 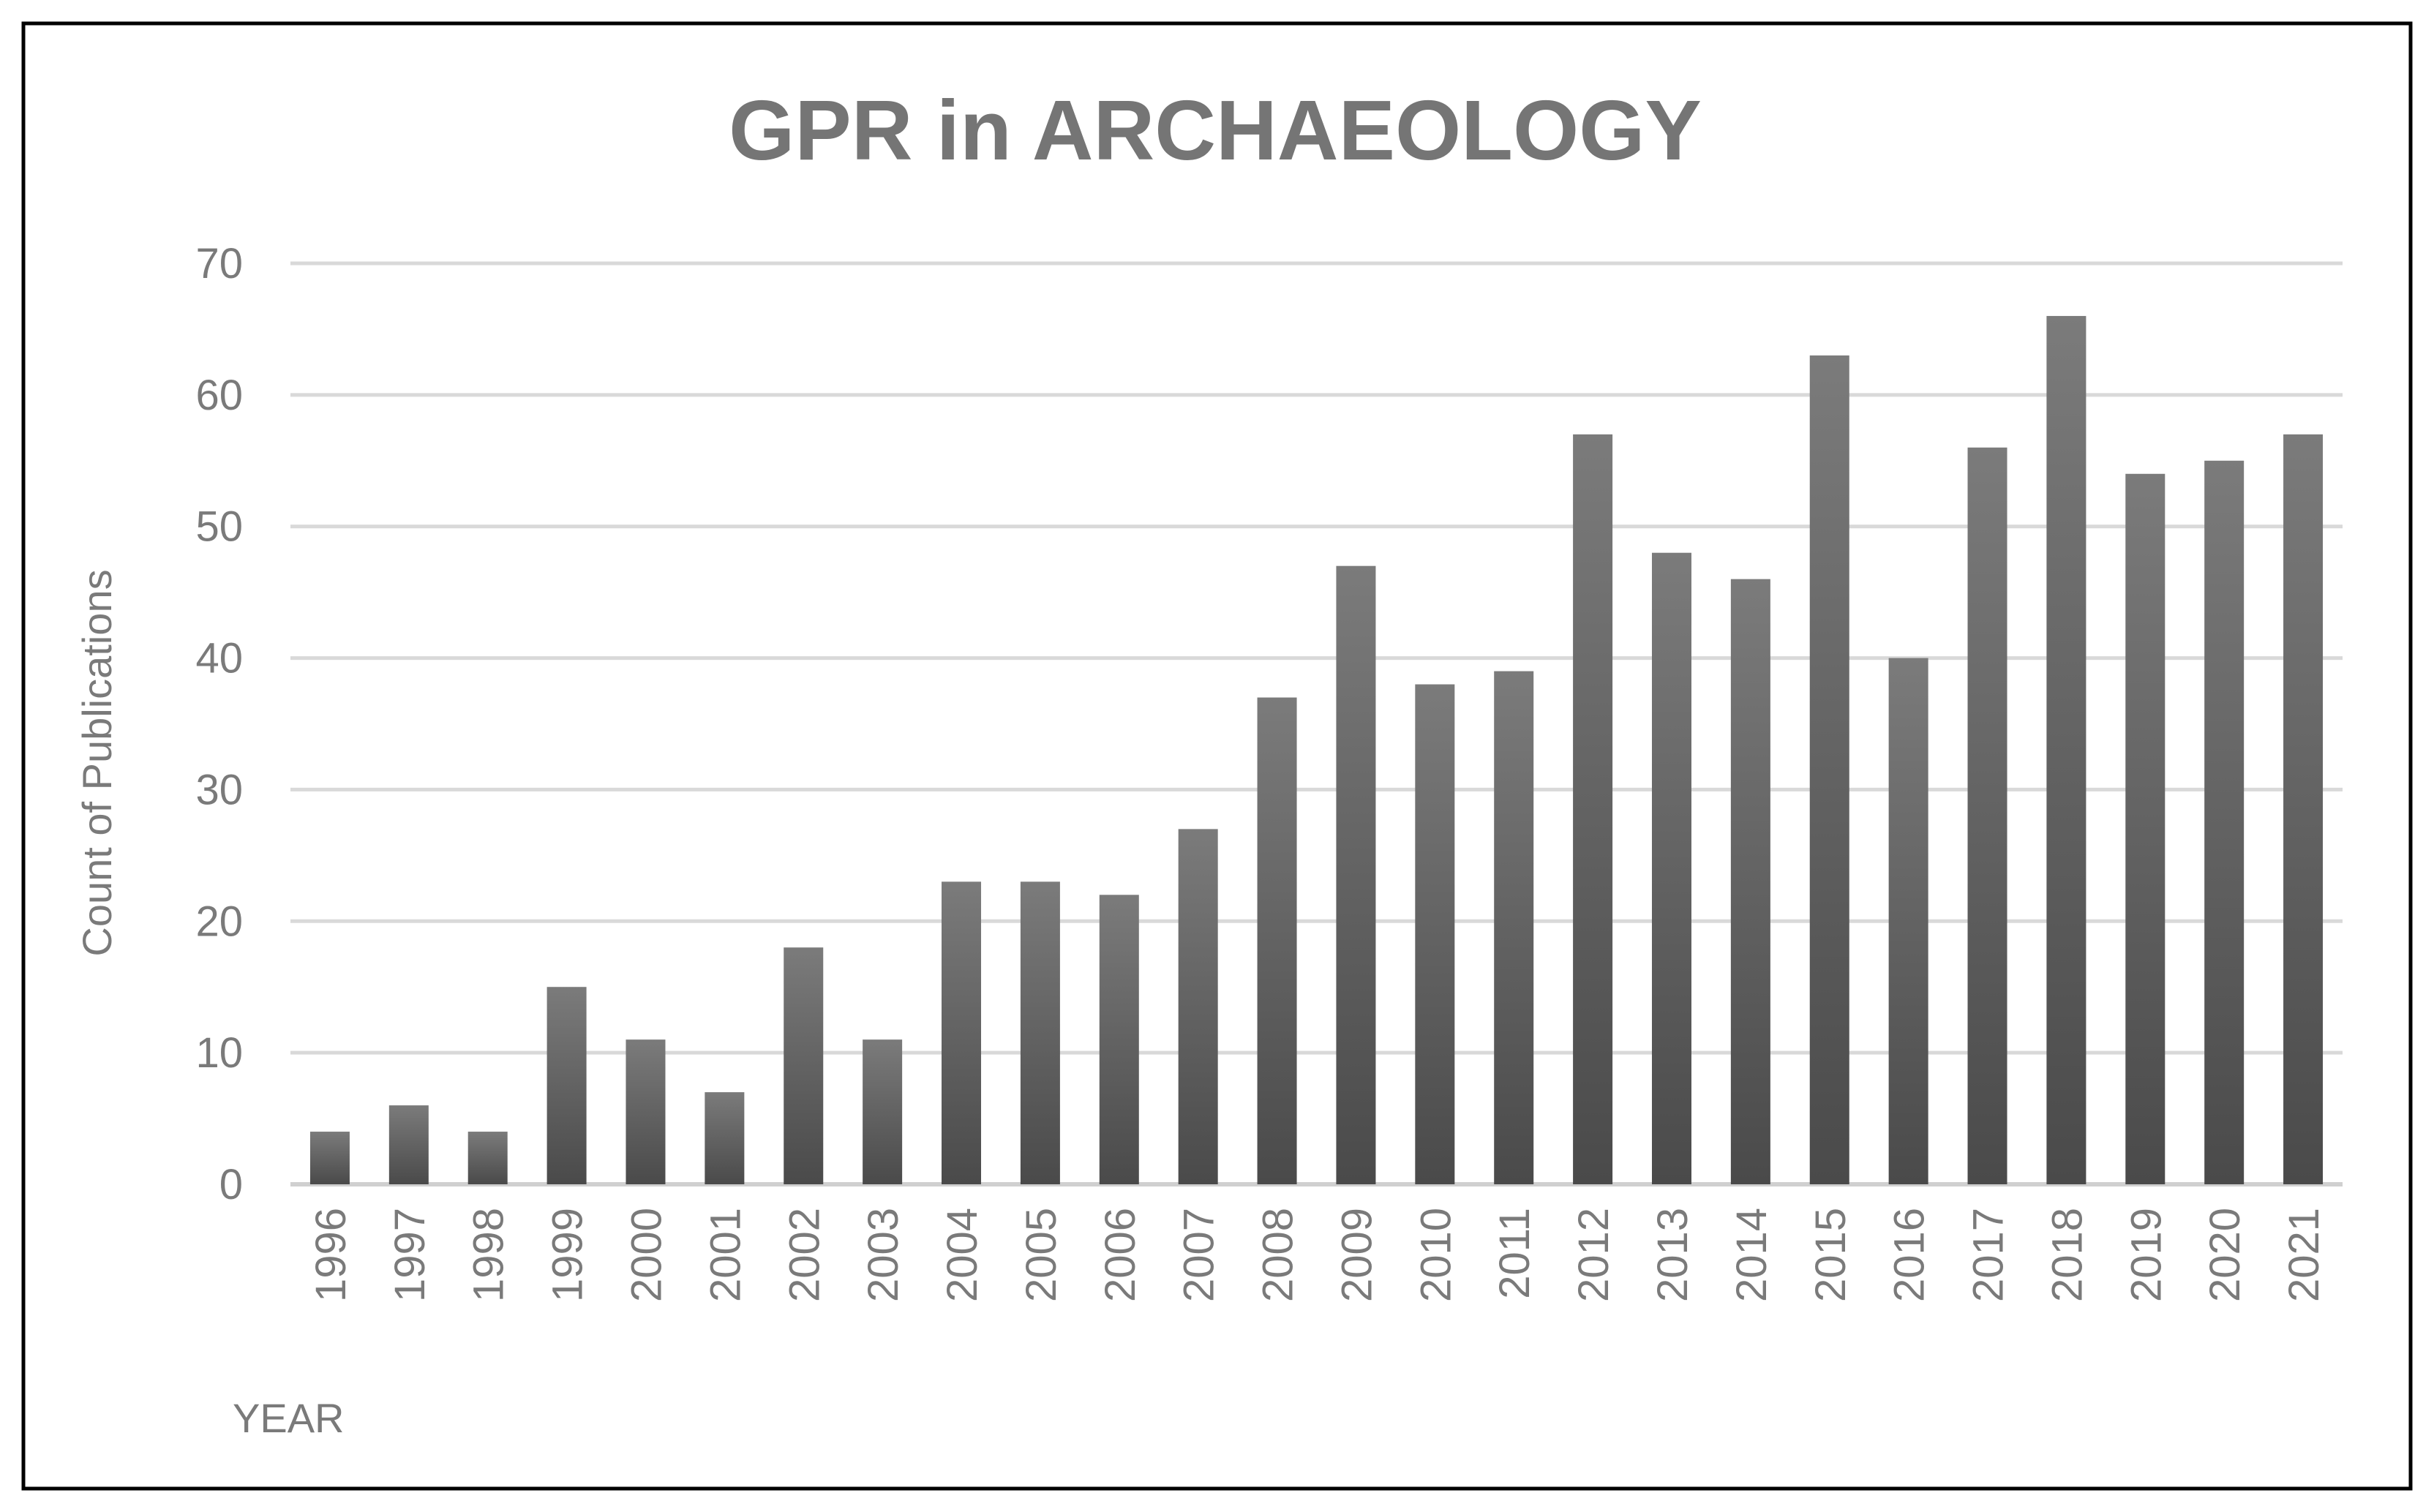 What do you see at coordinates (2304, 1255) in the screenshot?
I see `x-tick-label: 2021` at bounding box center [2304, 1255].